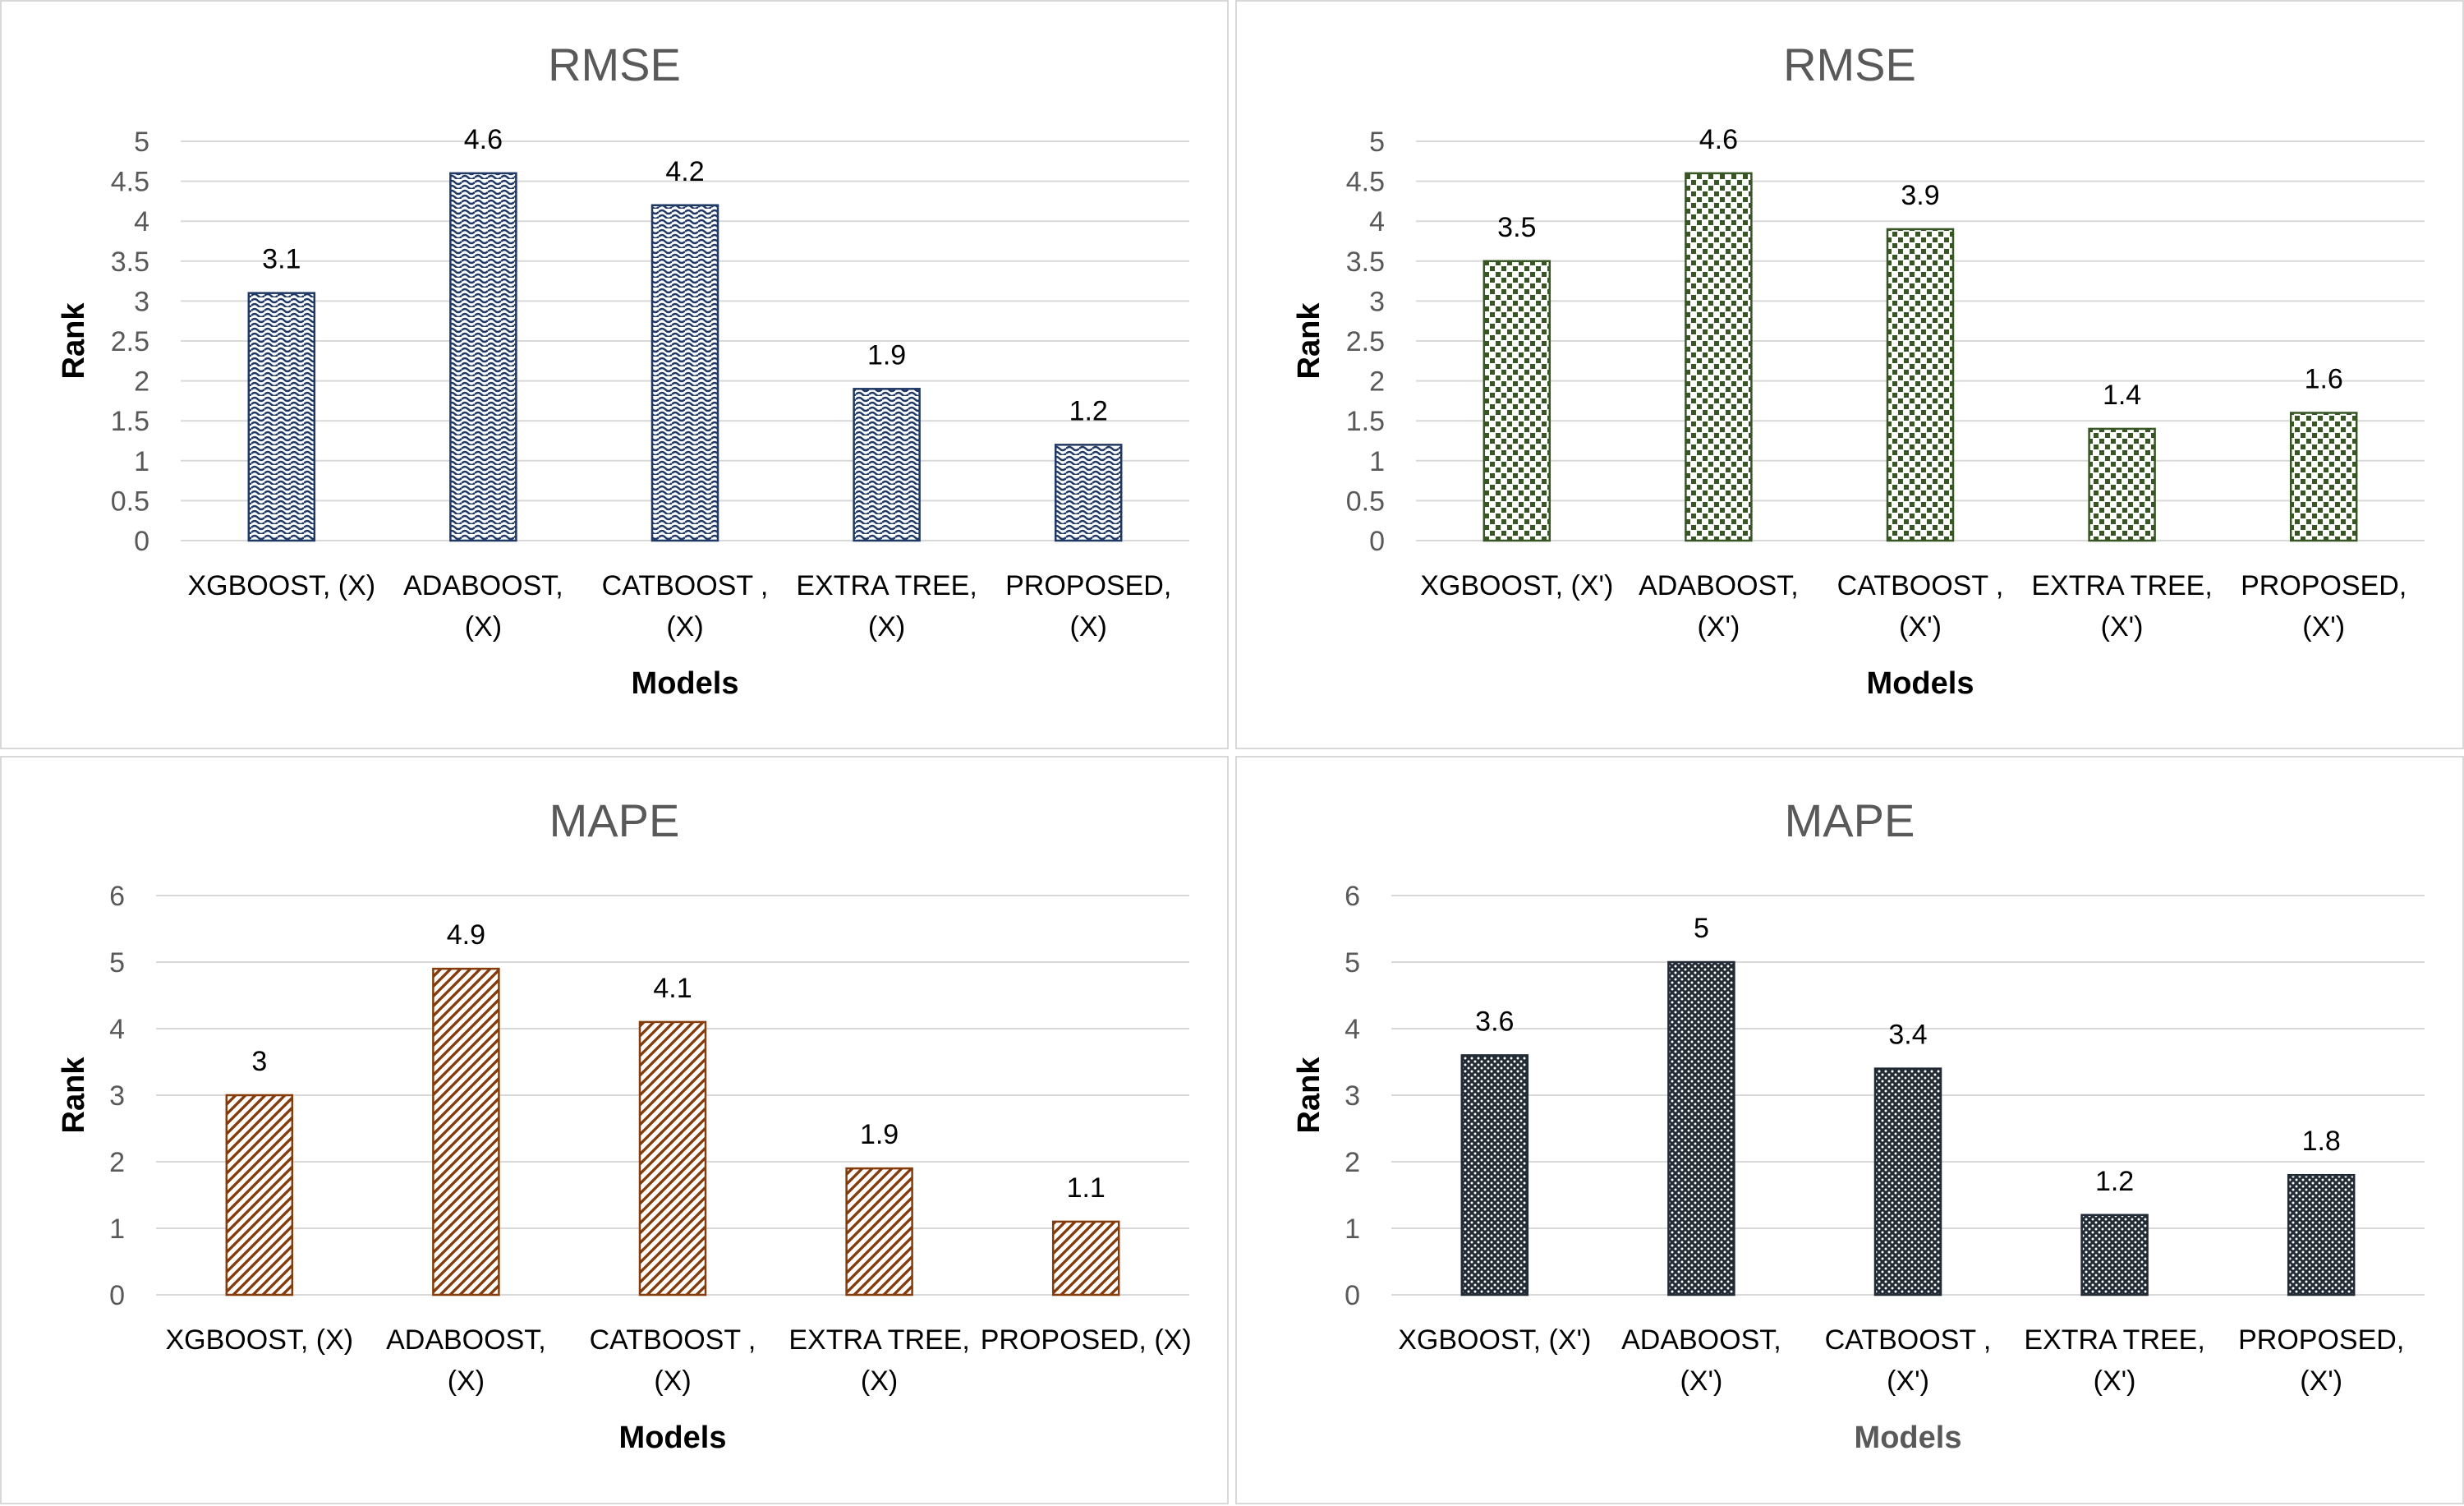 This screenshot has width=2464, height=1506. Describe the element at coordinates (1920, 196) in the screenshot. I see `data-label: 3.9` at that location.